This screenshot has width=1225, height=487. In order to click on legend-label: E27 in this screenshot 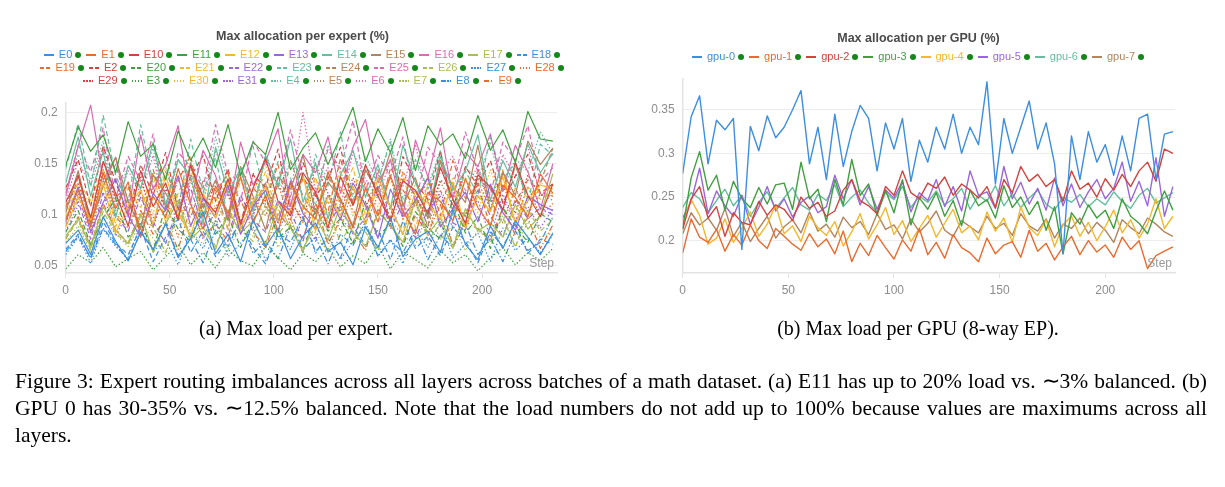, I will do `click(496, 67)`.